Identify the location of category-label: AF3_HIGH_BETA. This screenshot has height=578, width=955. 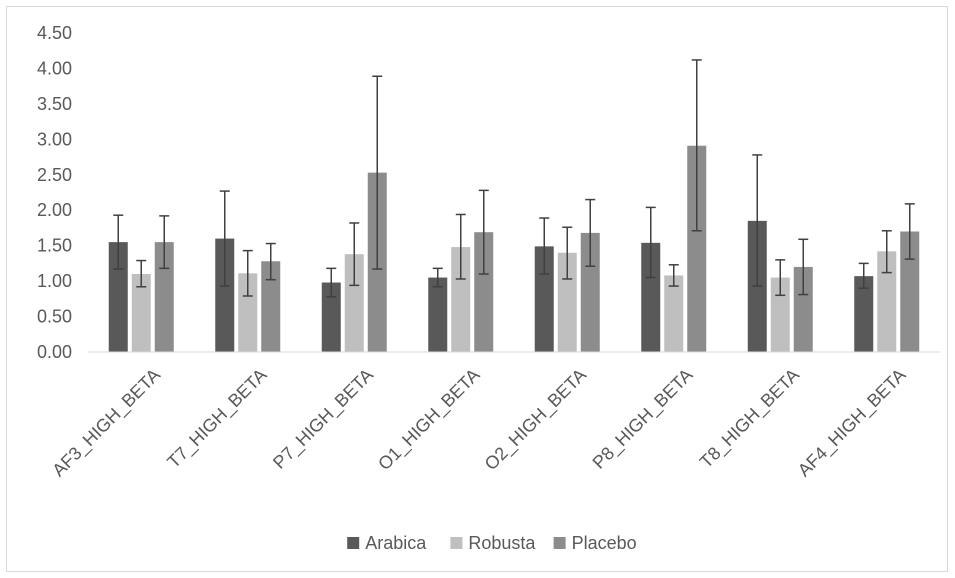
(106, 423).